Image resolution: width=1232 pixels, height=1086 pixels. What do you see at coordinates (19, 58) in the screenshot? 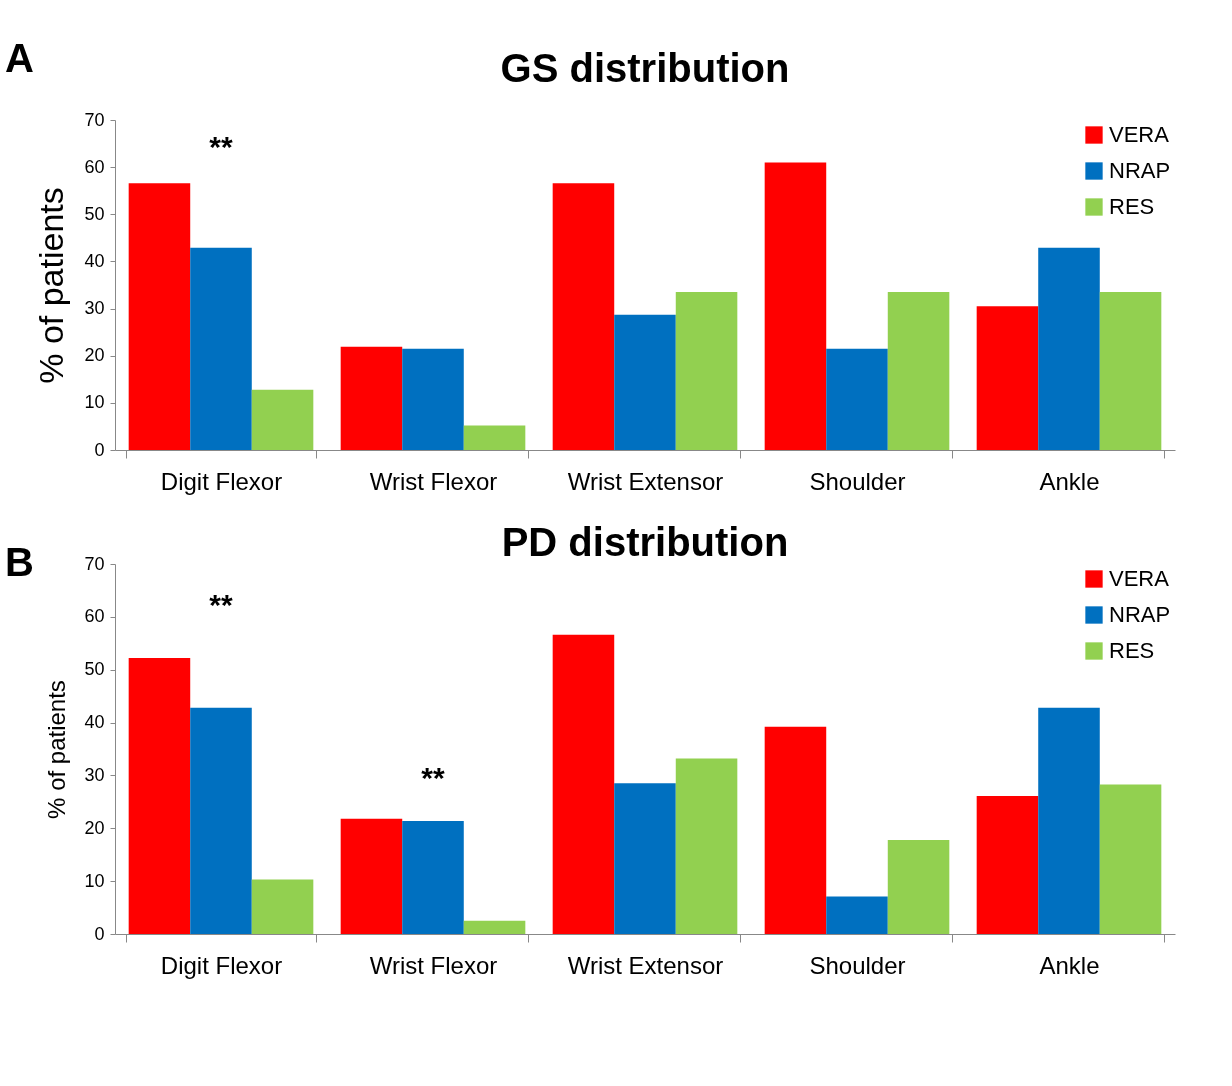
I see `text: A` at bounding box center [19, 58].